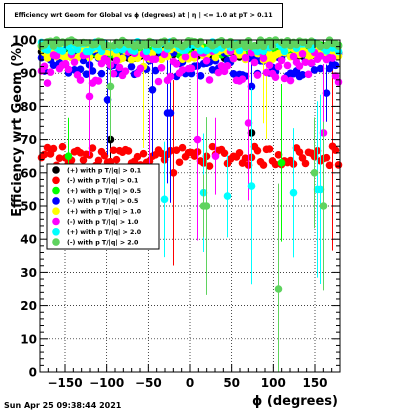 This screenshot has width=400, height=414. Describe the element at coordinates (273, 383) in the screenshot. I see `x-tick-label: 100` at that location.